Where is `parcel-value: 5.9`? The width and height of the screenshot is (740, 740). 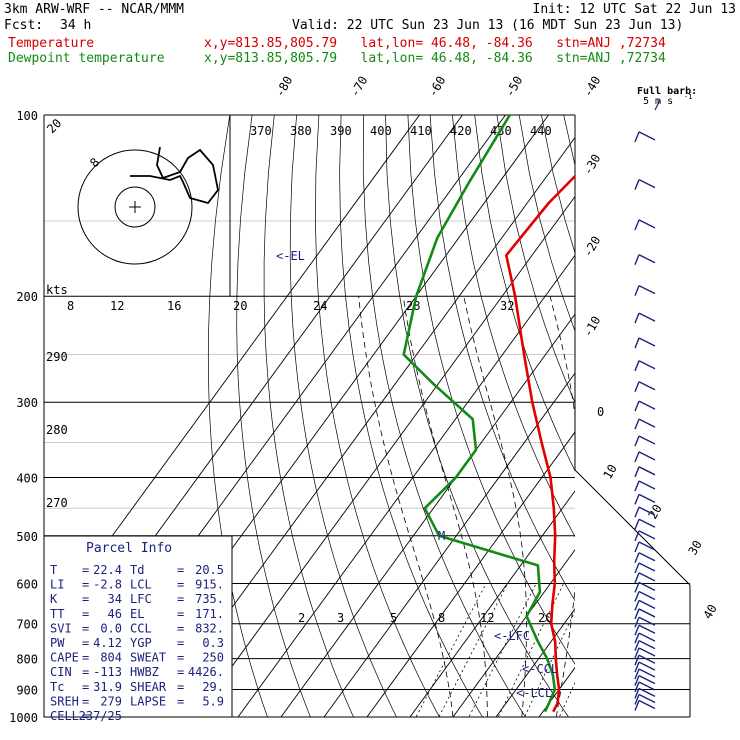 parcel-value: 5.9 is located at coordinates (213, 701).